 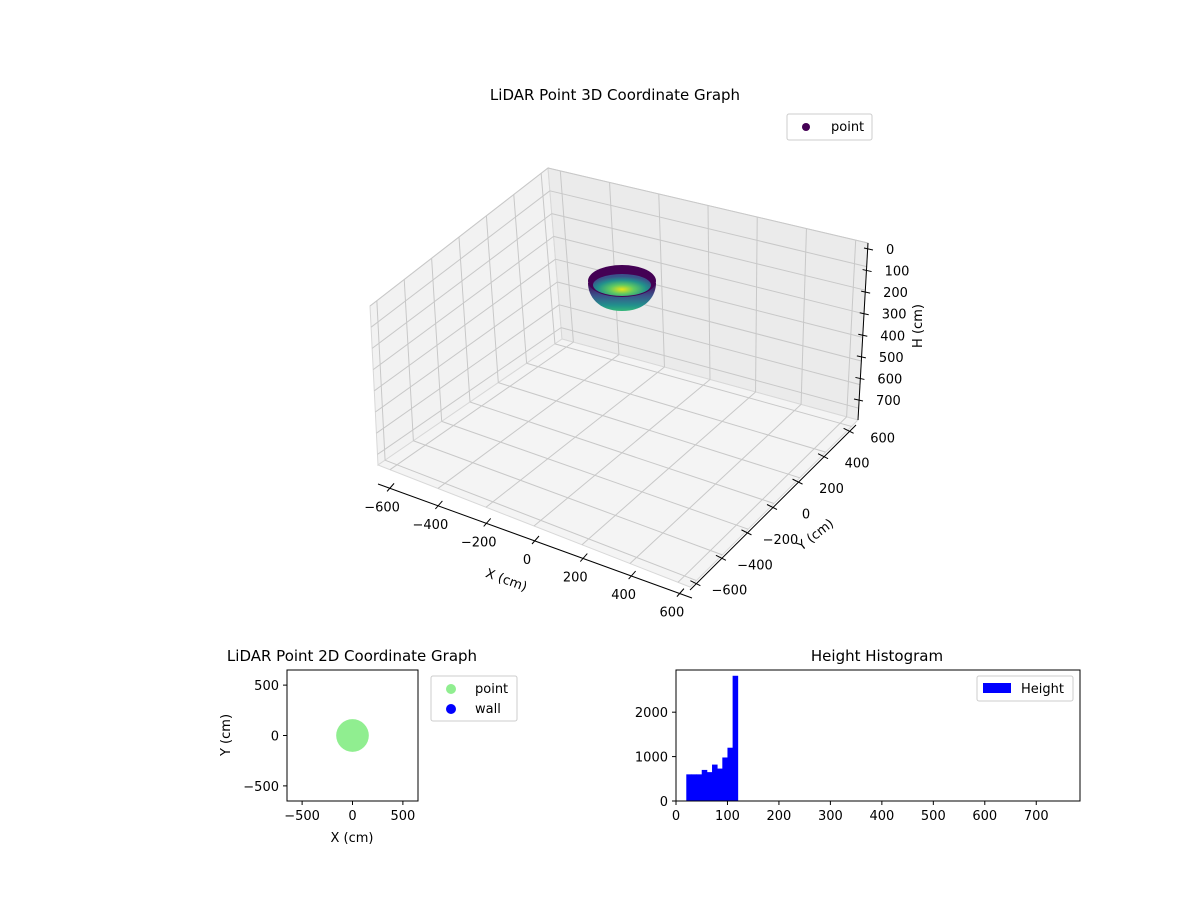 I want to click on x-tick-label-hist-7: 700, so click(x=1036, y=816).